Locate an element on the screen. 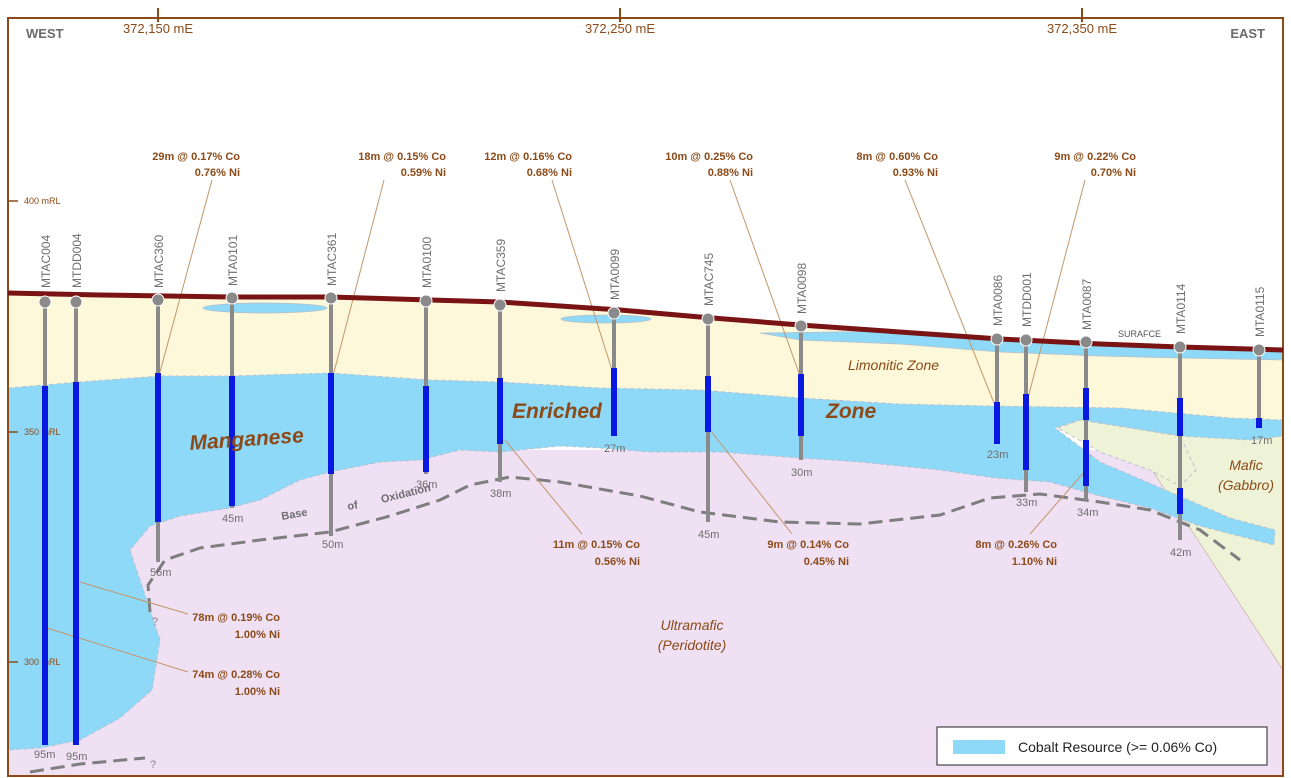 Image resolution: width=1291 pixels, height=778 pixels. hole-depth: 27m is located at coordinates (614, 449).